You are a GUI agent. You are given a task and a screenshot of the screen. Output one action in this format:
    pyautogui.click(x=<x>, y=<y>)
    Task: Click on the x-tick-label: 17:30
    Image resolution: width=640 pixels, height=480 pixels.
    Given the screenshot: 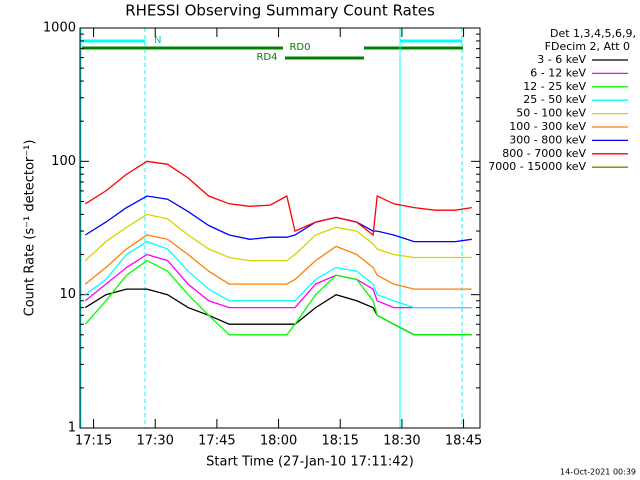 What is the action you would take?
    pyautogui.click(x=154, y=441)
    